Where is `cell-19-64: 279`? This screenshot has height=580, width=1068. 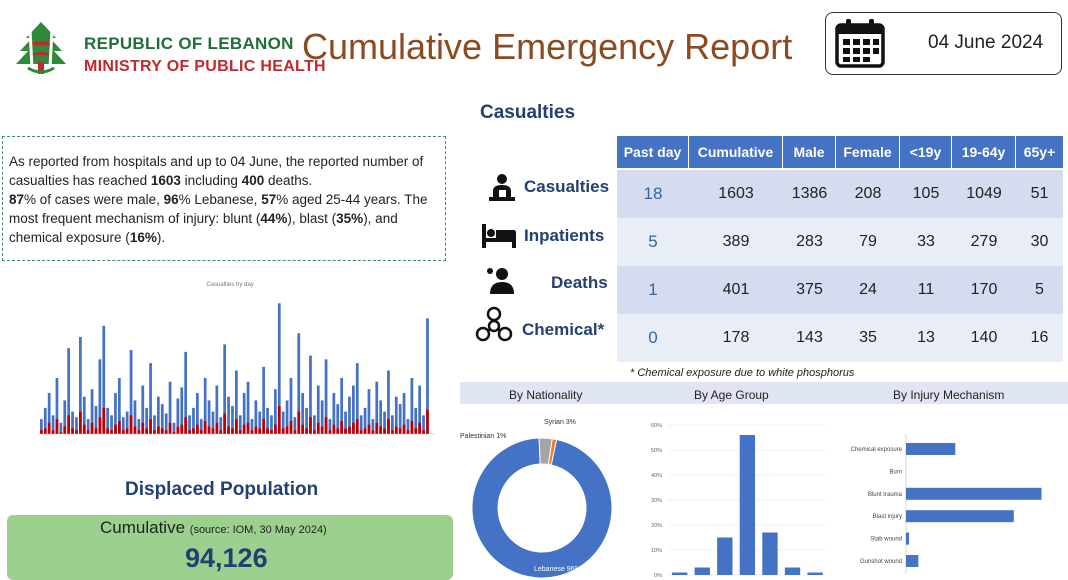
cell-19-64: 279 is located at coordinates (984, 241).